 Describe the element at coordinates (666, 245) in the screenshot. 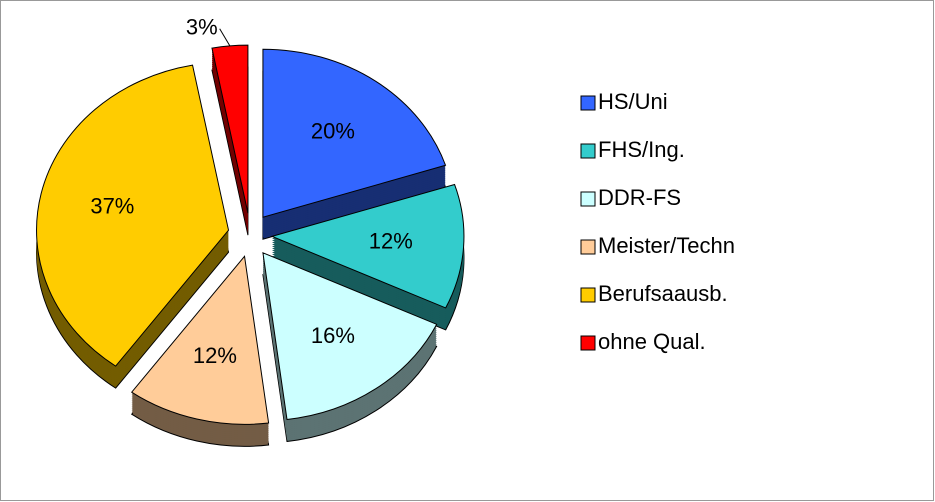

I see `legend-label: Meister/Techn` at that location.